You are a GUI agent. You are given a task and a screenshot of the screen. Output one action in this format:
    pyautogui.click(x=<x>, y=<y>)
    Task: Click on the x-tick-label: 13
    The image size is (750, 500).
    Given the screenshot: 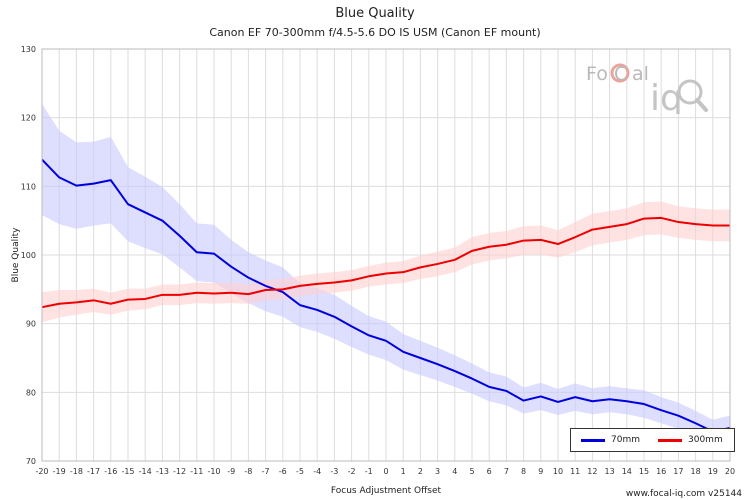 What is the action you would take?
    pyautogui.click(x=610, y=471)
    